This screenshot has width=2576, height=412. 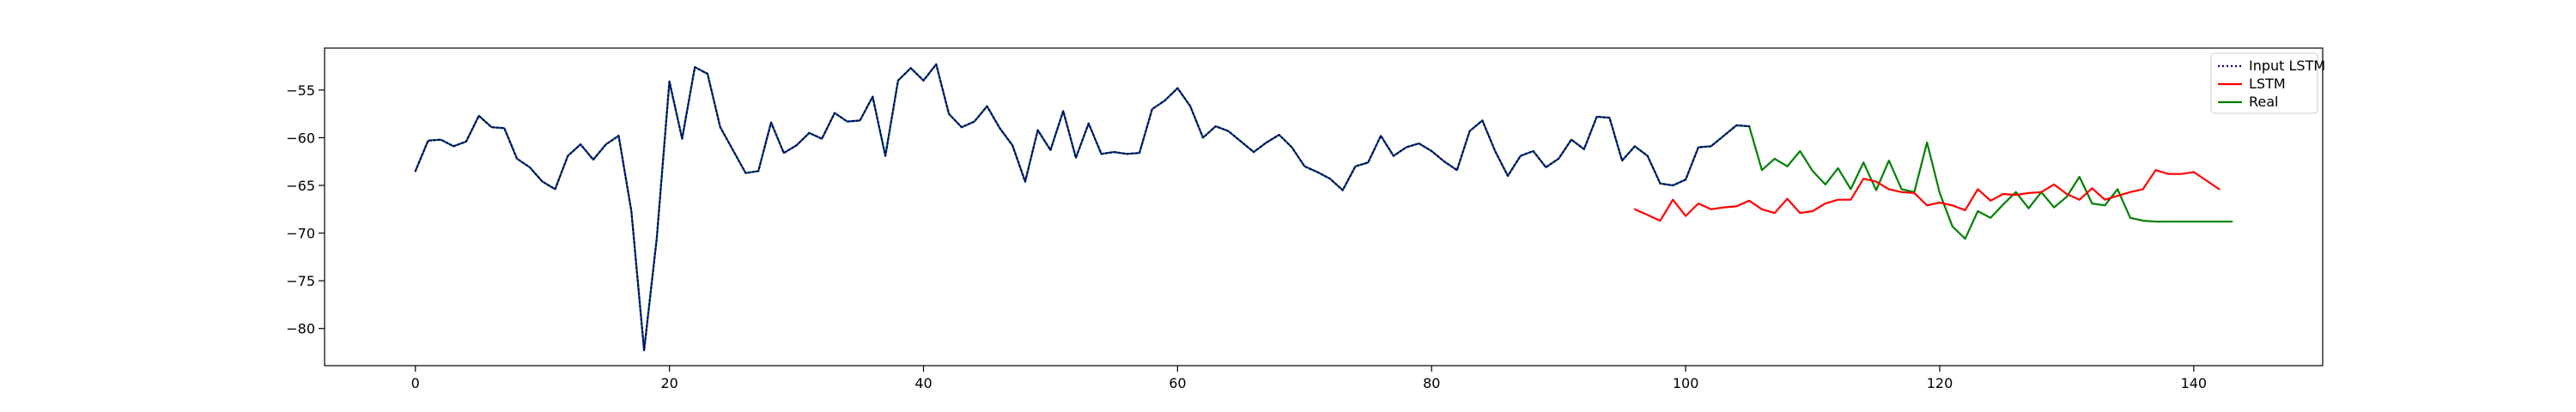 What do you see at coordinates (415, 383) in the screenshot?
I see `x-tick-label: 0` at bounding box center [415, 383].